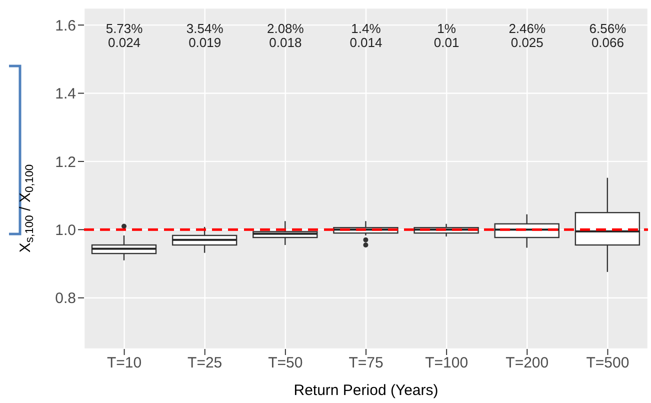 The width and height of the screenshot is (651, 403). Describe the element at coordinates (608, 363) in the screenshot. I see `x-tick-label: T=500` at that location.